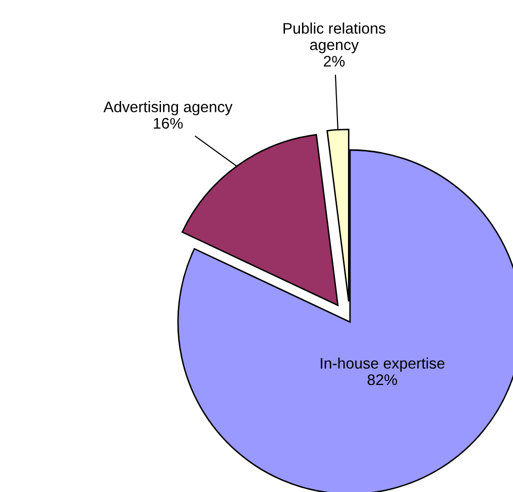 This screenshot has width=513, height=492. What do you see at coordinates (335, 38) in the screenshot?
I see `slice-label: Public relations agency` at bounding box center [335, 38].